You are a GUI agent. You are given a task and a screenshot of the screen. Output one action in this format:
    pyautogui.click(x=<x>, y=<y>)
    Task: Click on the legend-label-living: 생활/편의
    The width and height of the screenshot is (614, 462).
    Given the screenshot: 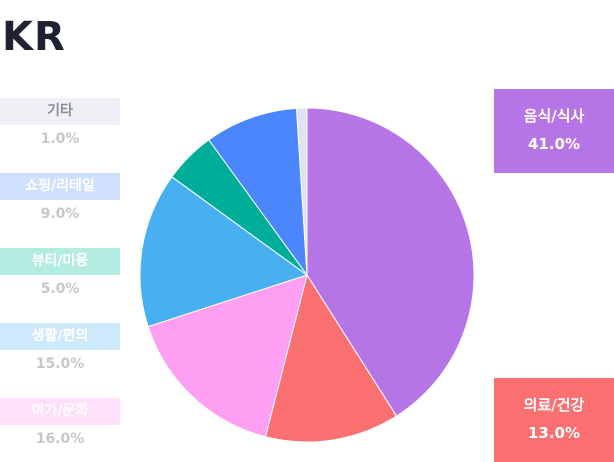 What is the action you would take?
    pyautogui.click(x=60, y=336)
    